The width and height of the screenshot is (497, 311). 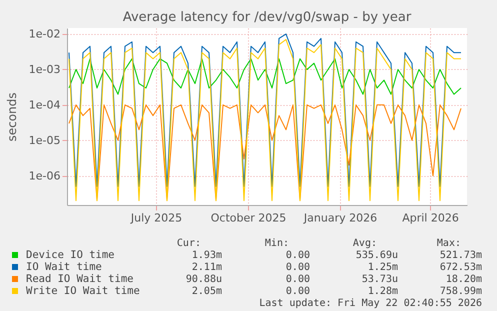 What do you see at coordinates (64, 267) in the screenshot?
I see `legend-label: IO Wait time` at bounding box center [64, 267].